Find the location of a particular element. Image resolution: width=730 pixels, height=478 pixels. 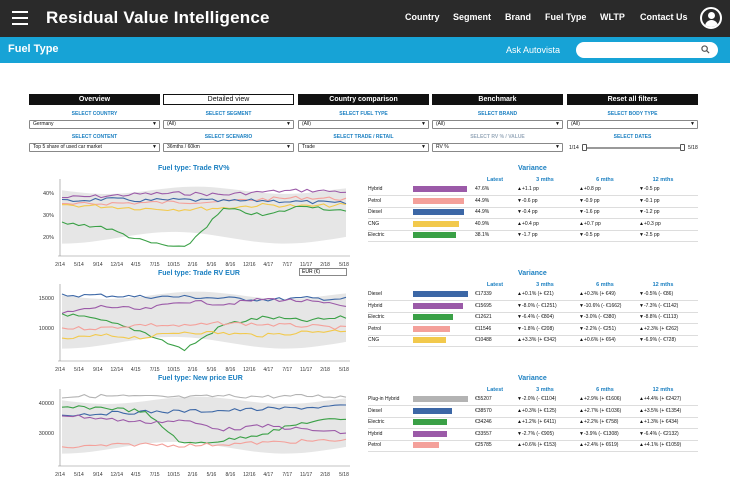

body-type-select: (All) ▼ is located at coordinates (632, 124).